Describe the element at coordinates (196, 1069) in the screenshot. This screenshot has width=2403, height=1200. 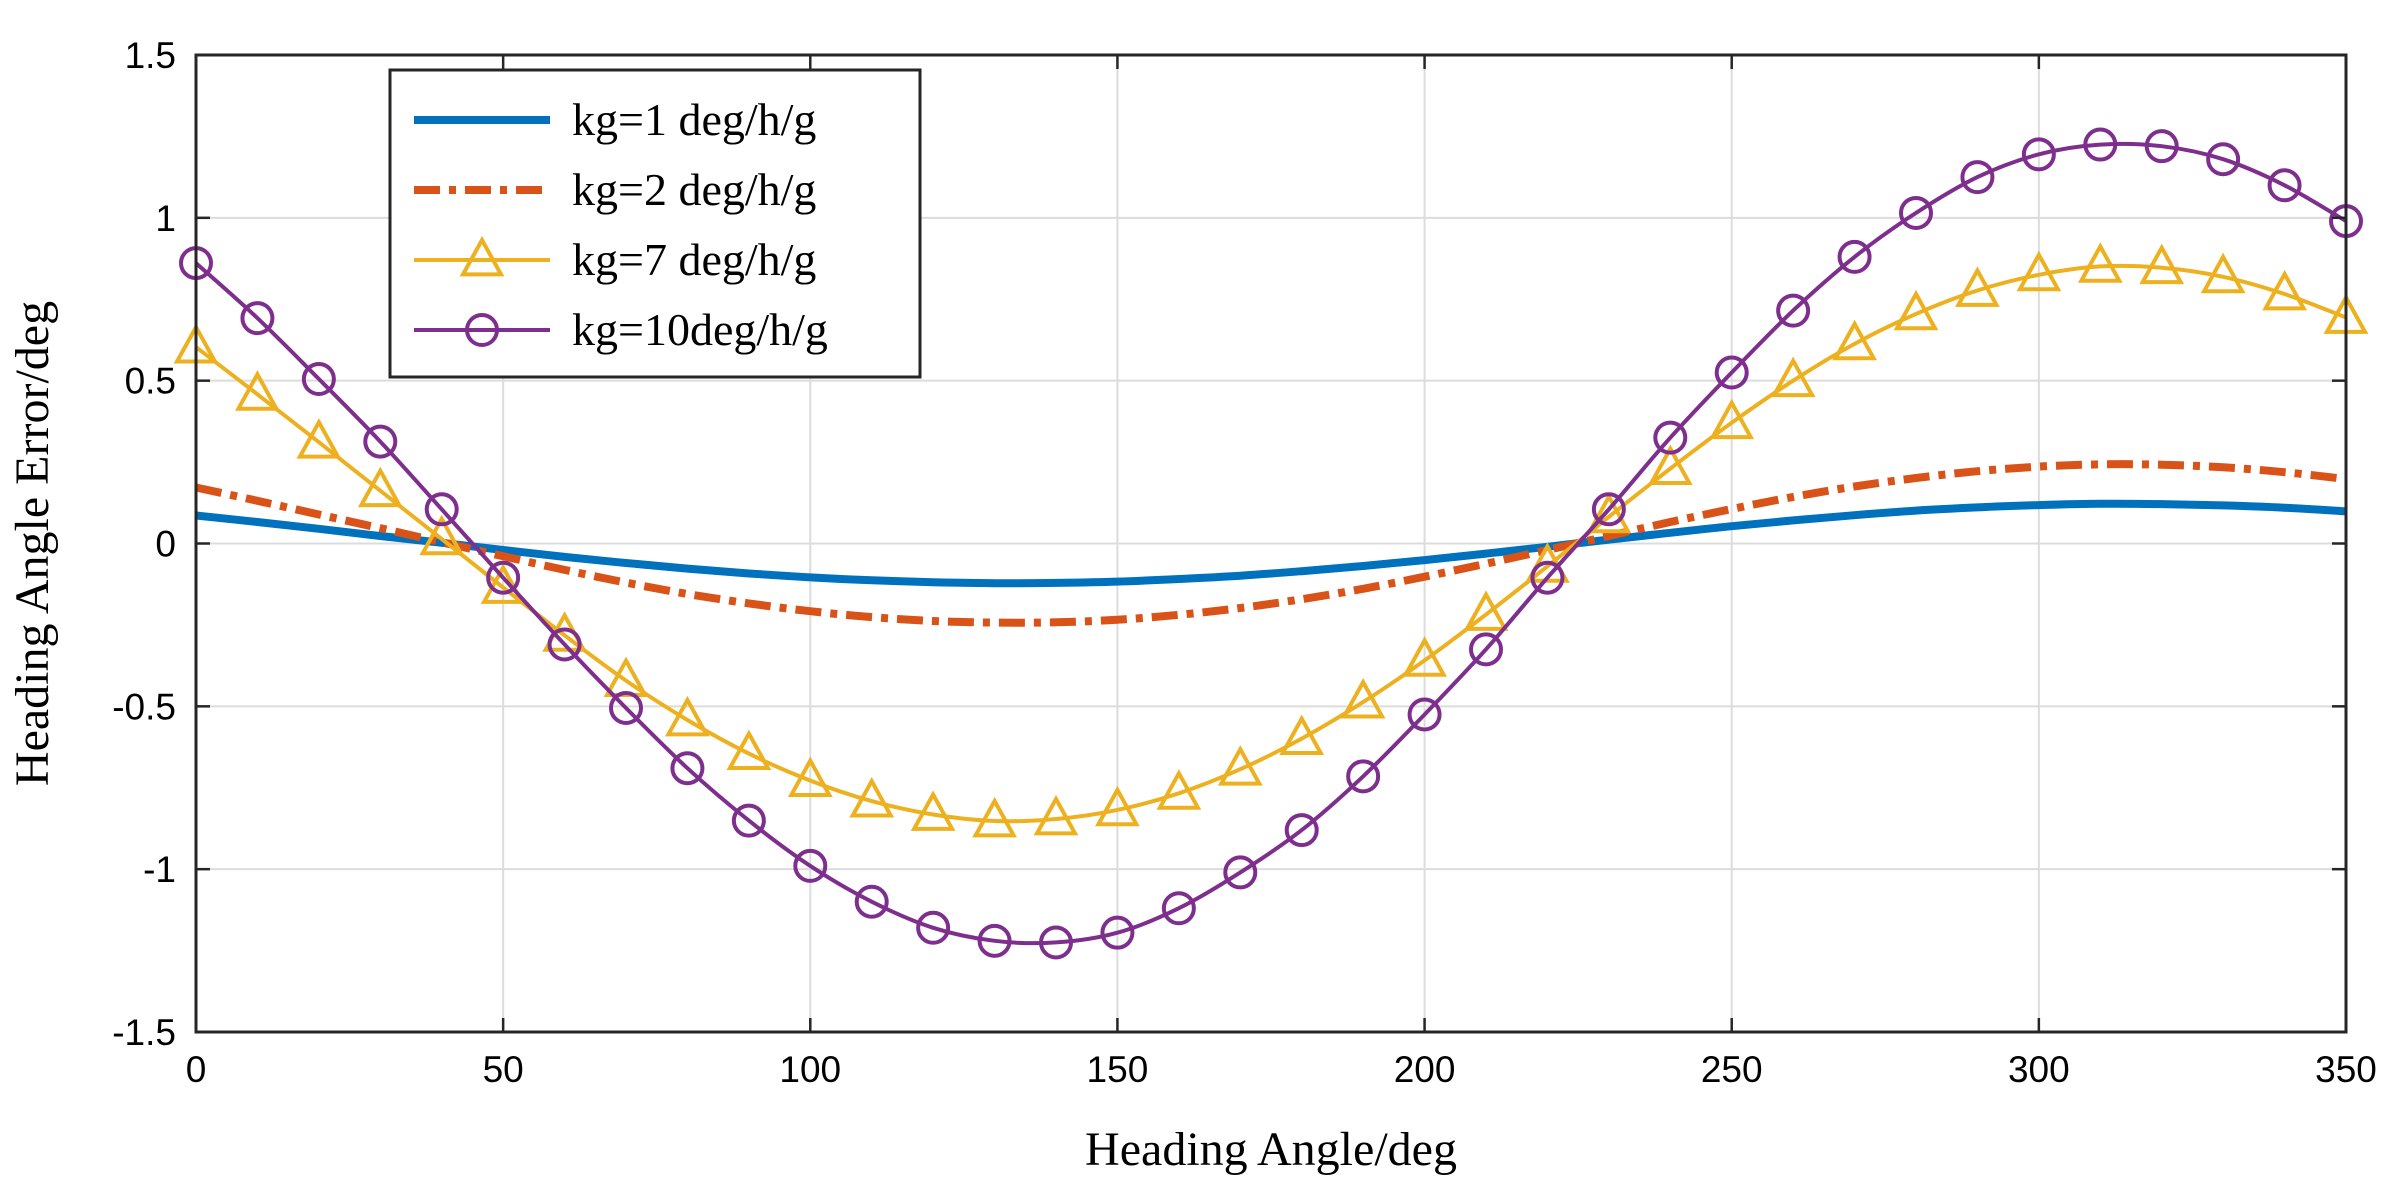
I see `x-tick-label: 0` at that location.